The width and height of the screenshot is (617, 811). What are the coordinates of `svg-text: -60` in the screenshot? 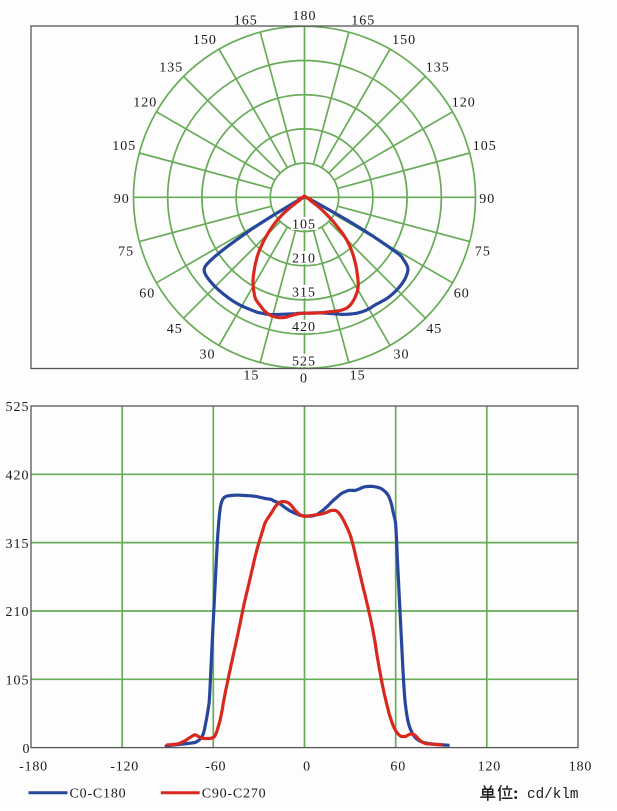 It's located at (215, 767).